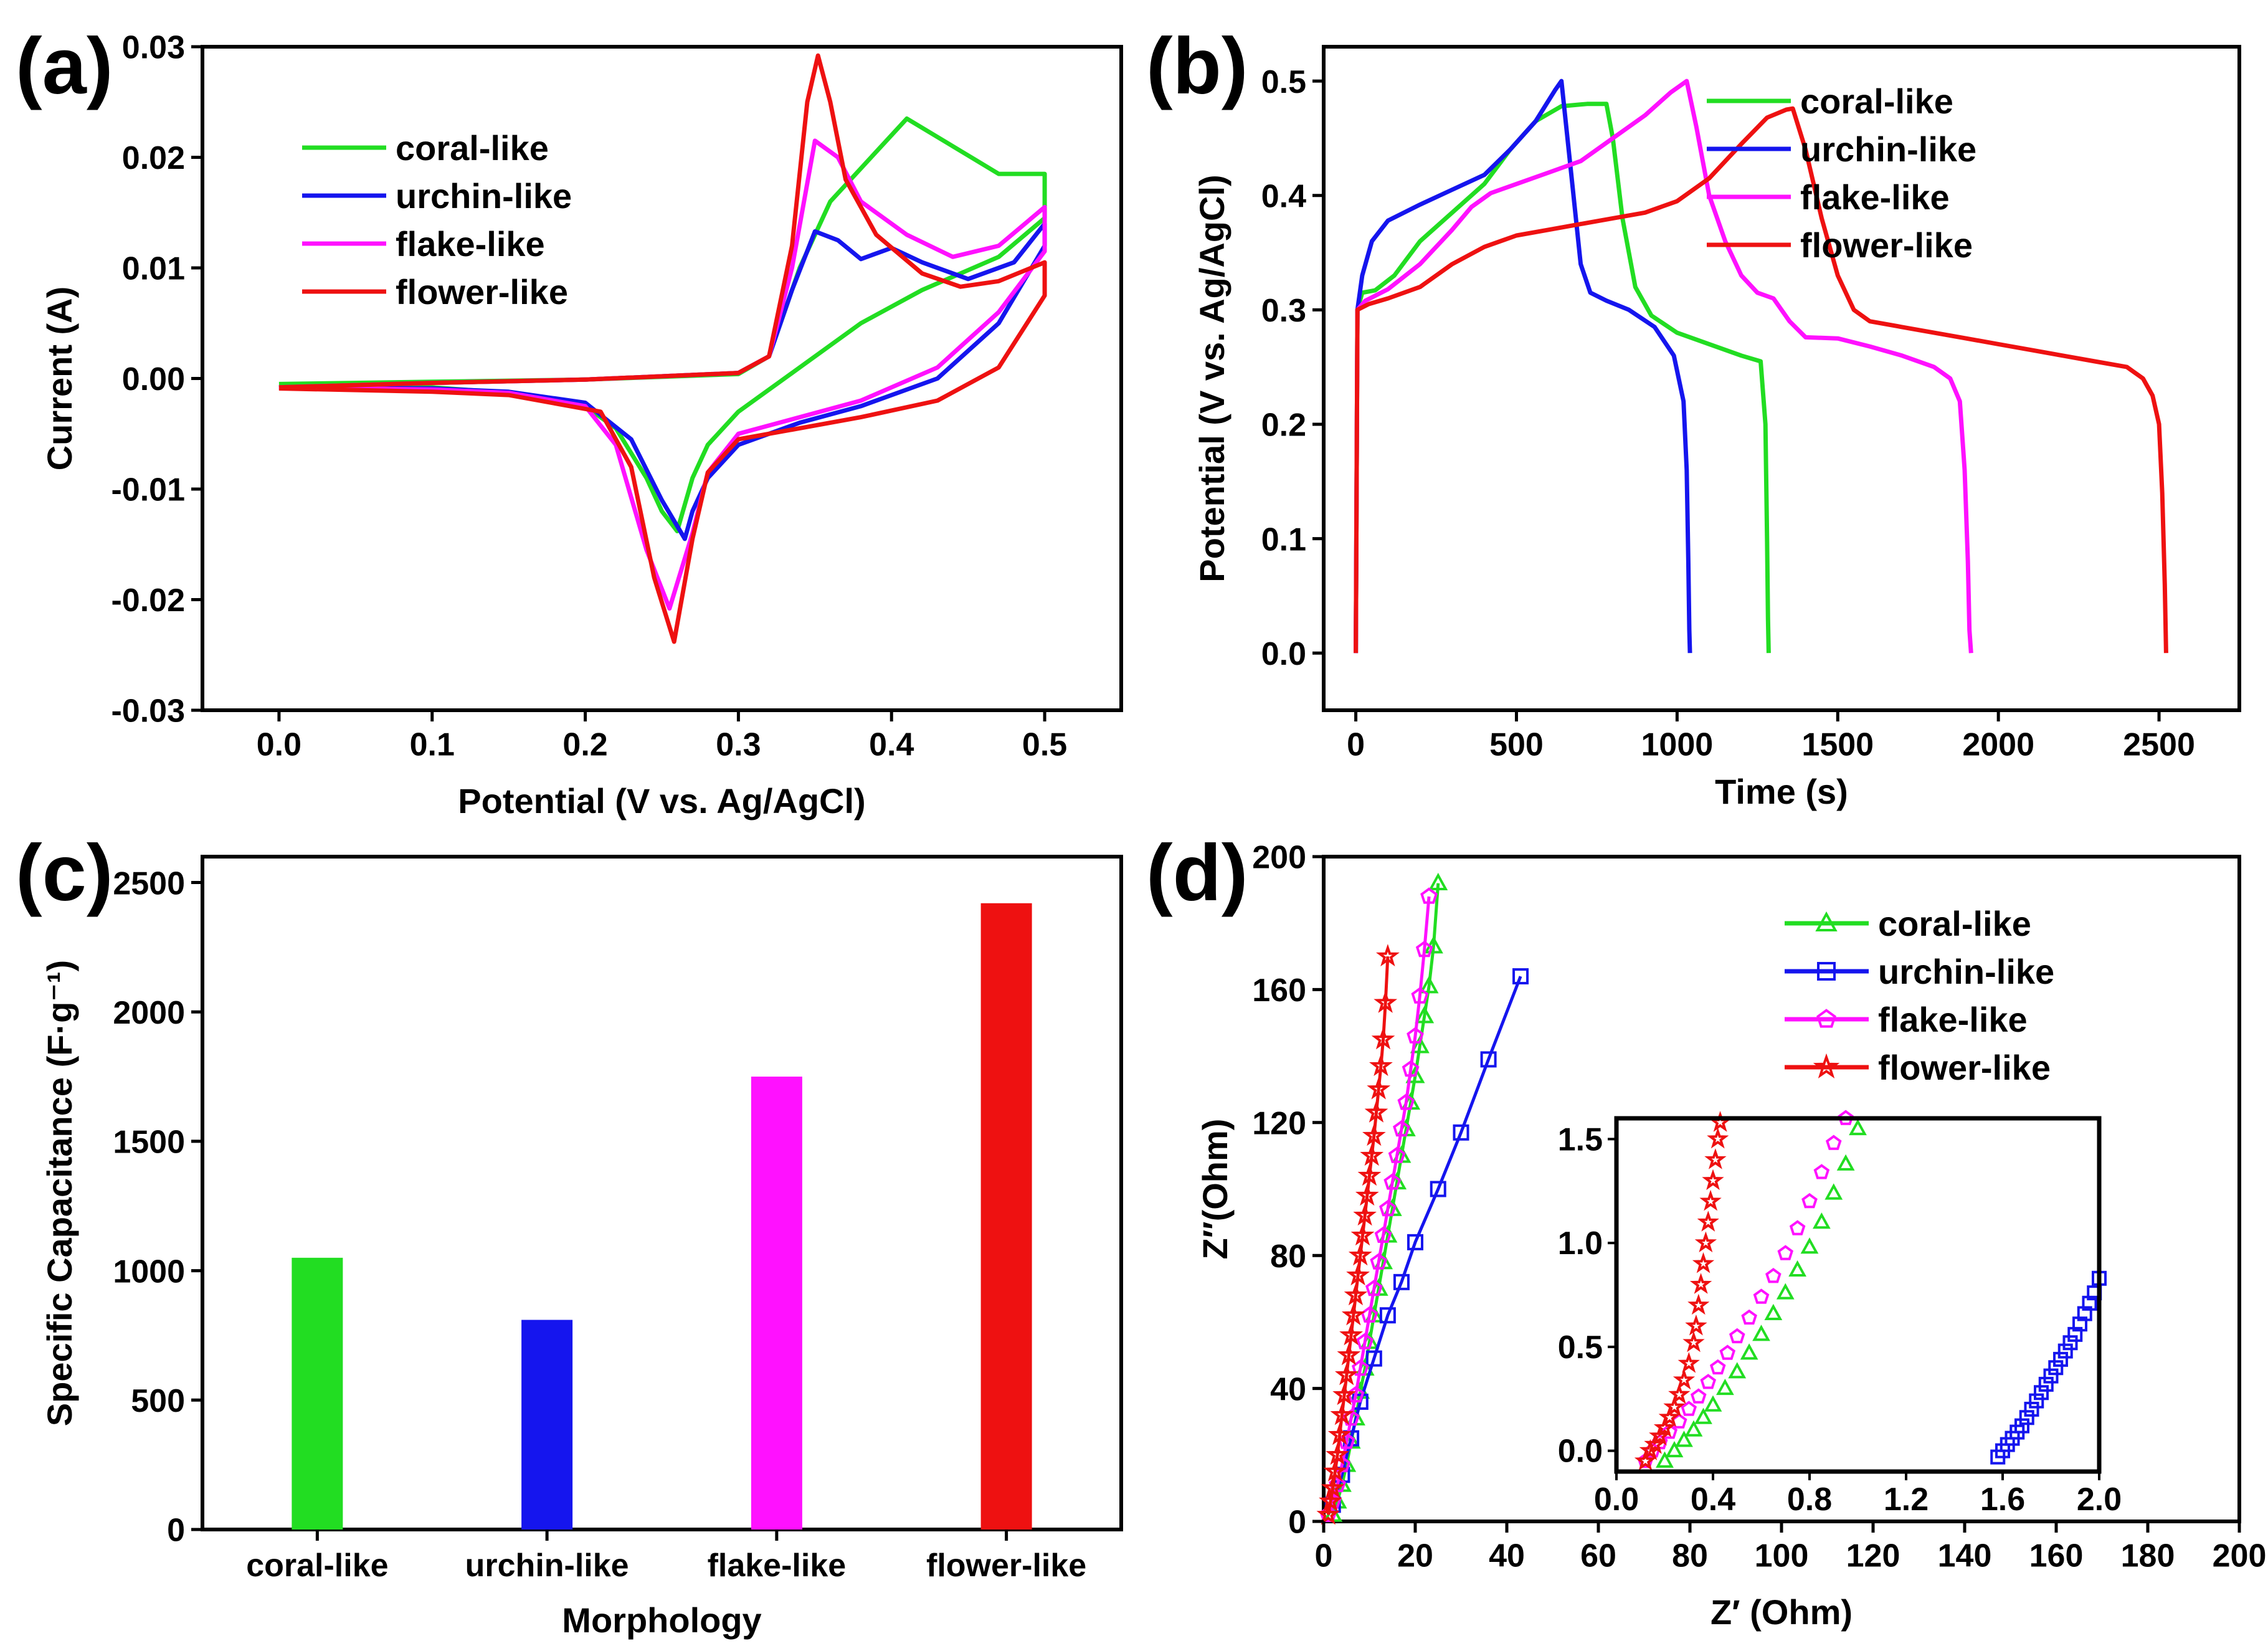  Describe the element at coordinates (176, 1531) in the screenshot. I see `panel-c-ytick-label: 0` at that location.